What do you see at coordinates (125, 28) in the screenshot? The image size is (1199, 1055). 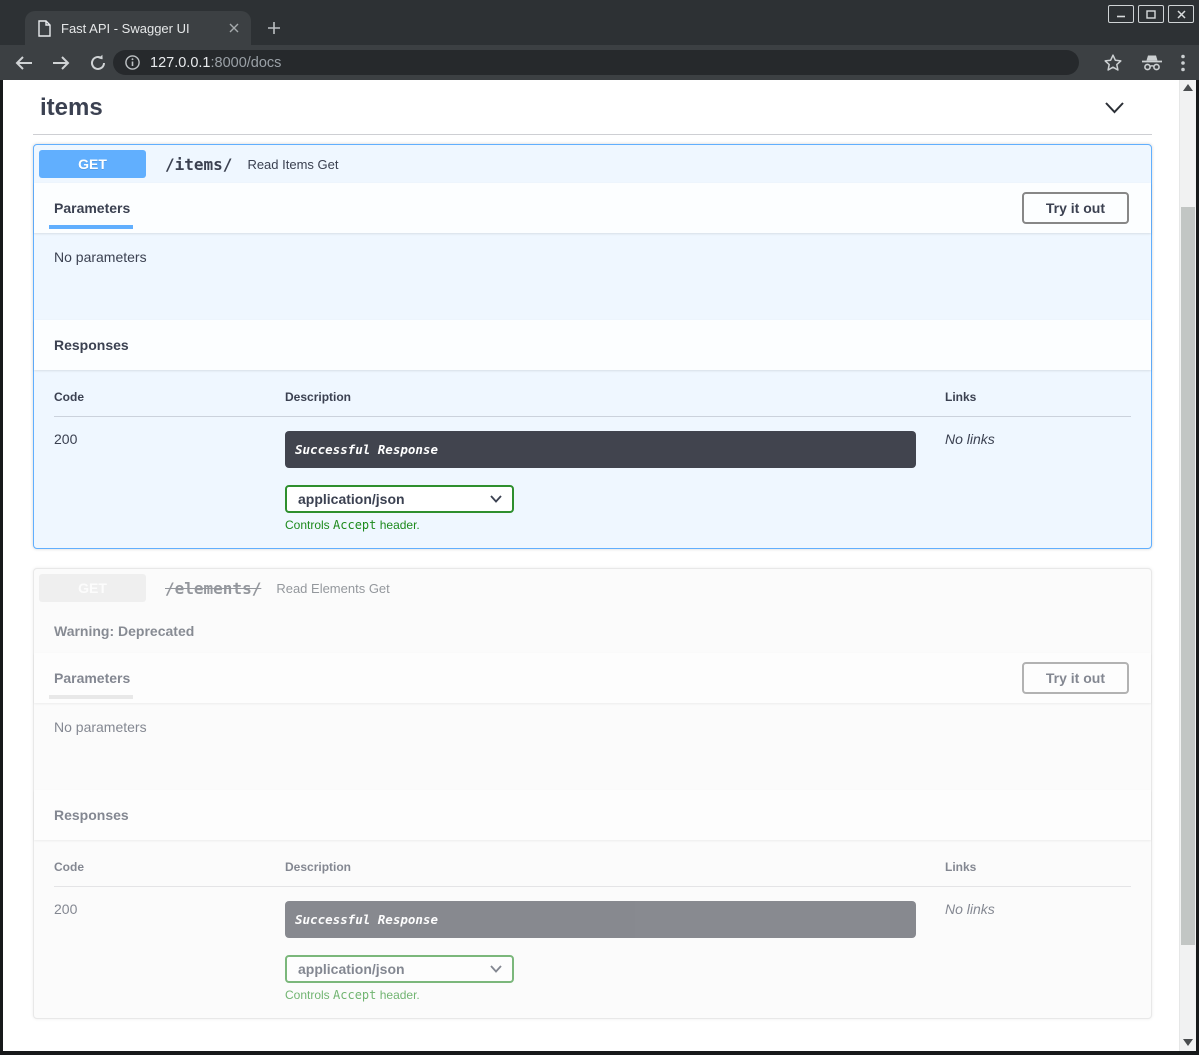 I see `tab-title: Fast API - Swagger UI` at bounding box center [125, 28].